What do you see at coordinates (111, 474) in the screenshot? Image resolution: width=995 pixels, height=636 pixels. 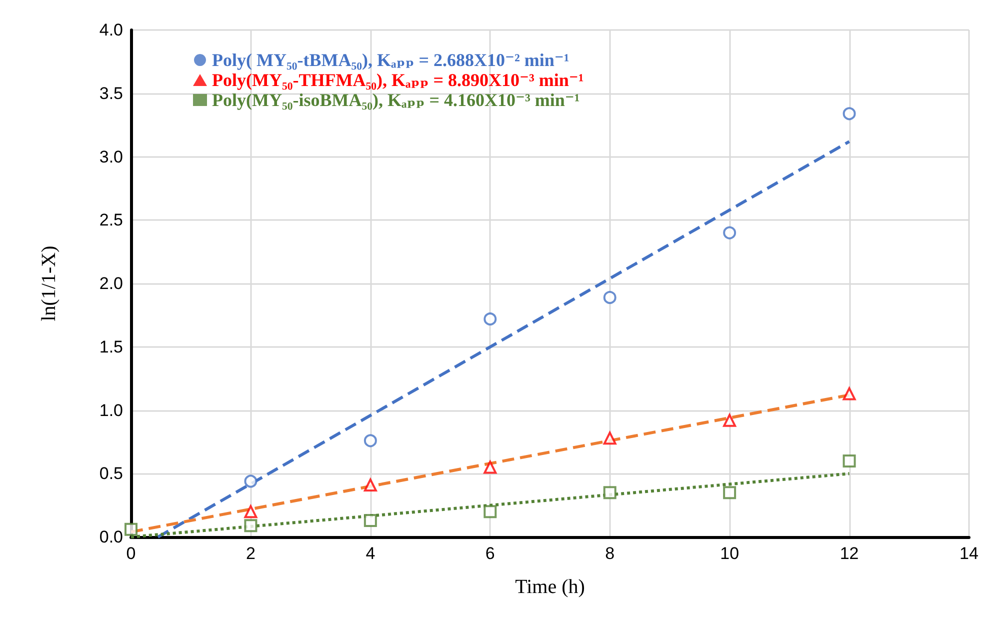 I see `y-tick-label: 0.5` at bounding box center [111, 474].